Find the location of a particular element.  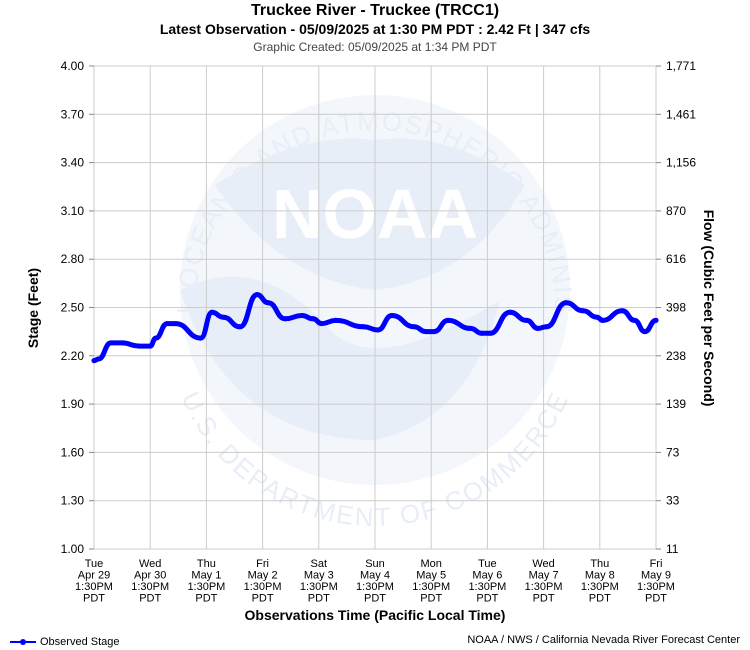

watermark-gull-wing is located at coordinates (370, 214).